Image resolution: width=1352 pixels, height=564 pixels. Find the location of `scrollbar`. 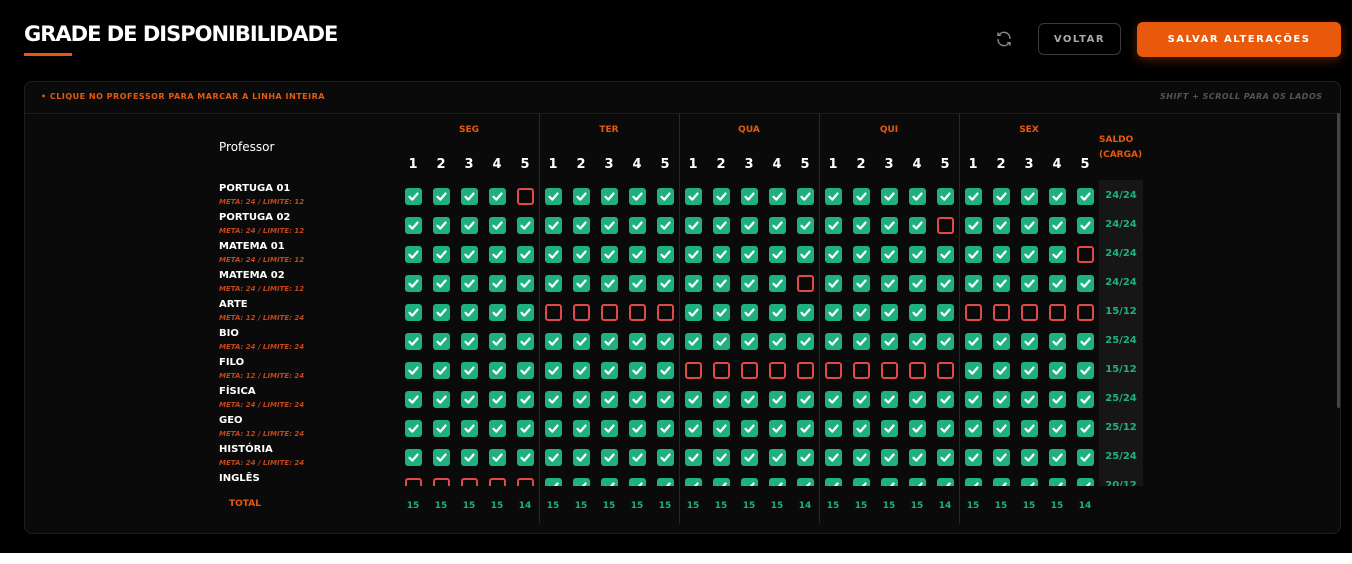

scrollbar is located at coordinates (1338, 260).